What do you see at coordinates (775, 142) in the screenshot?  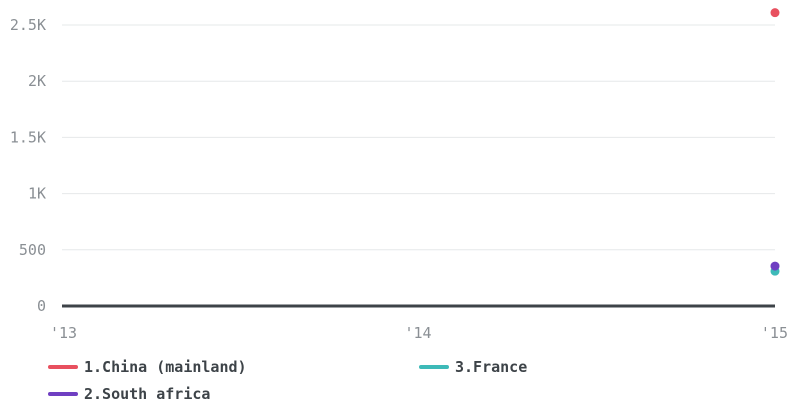 I see `data-points` at bounding box center [775, 142].